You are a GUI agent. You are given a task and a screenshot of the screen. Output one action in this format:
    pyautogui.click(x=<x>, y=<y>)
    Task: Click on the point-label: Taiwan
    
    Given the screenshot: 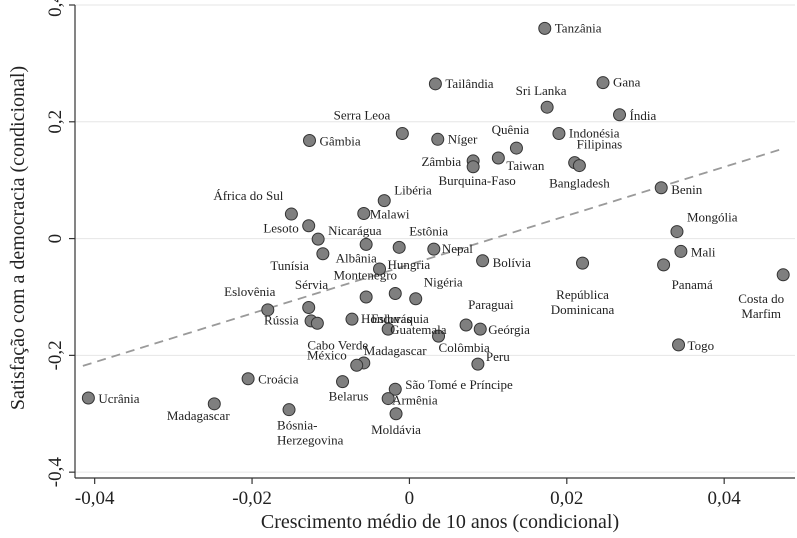 What is the action you would take?
    pyautogui.click(x=525, y=165)
    